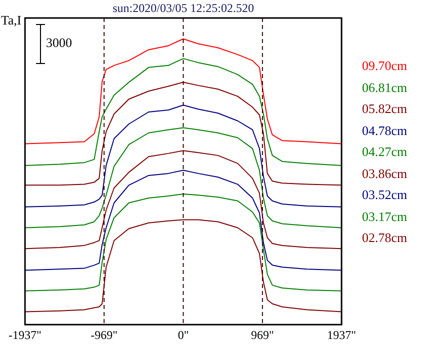 This screenshot has width=423, height=347. What do you see at coordinates (11, 20) in the screenshot?
I see `y-axis-title: Ta,I` at bounding box center [11, 20].